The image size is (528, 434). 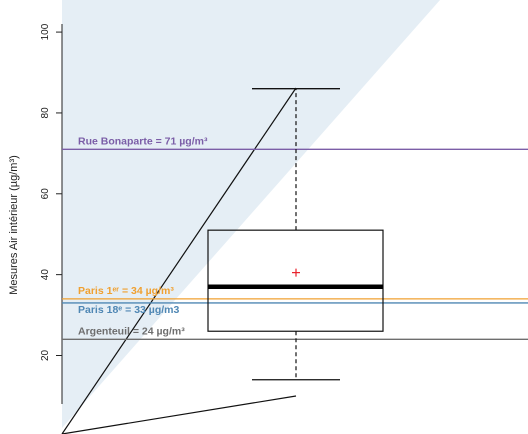 I want to click on y-tick-label: 20, so click(x=45, y=355).